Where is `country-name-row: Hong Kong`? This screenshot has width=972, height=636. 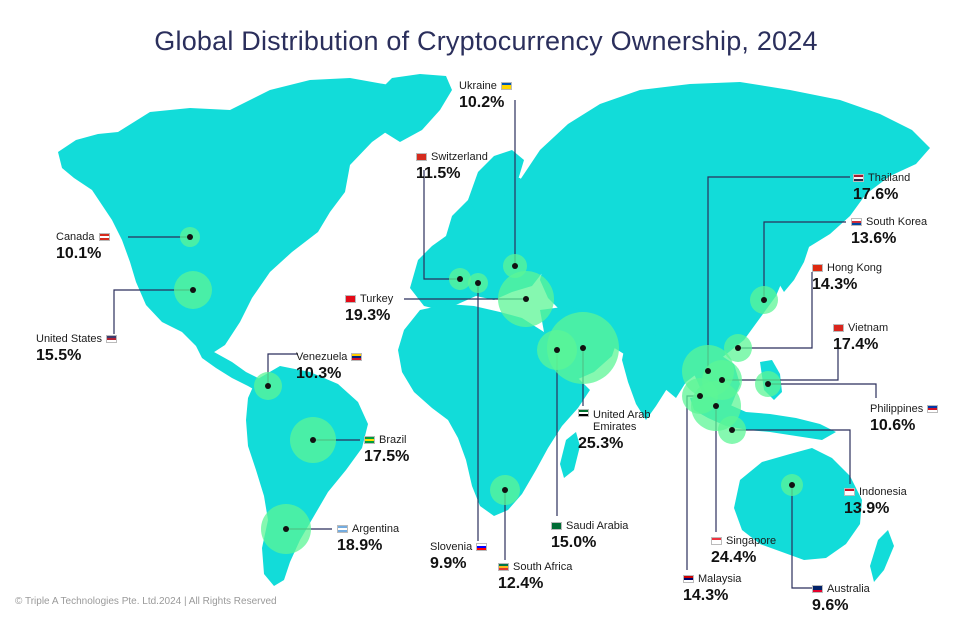 country-name-row: Hong Kong is located at coordinates (847, 268).